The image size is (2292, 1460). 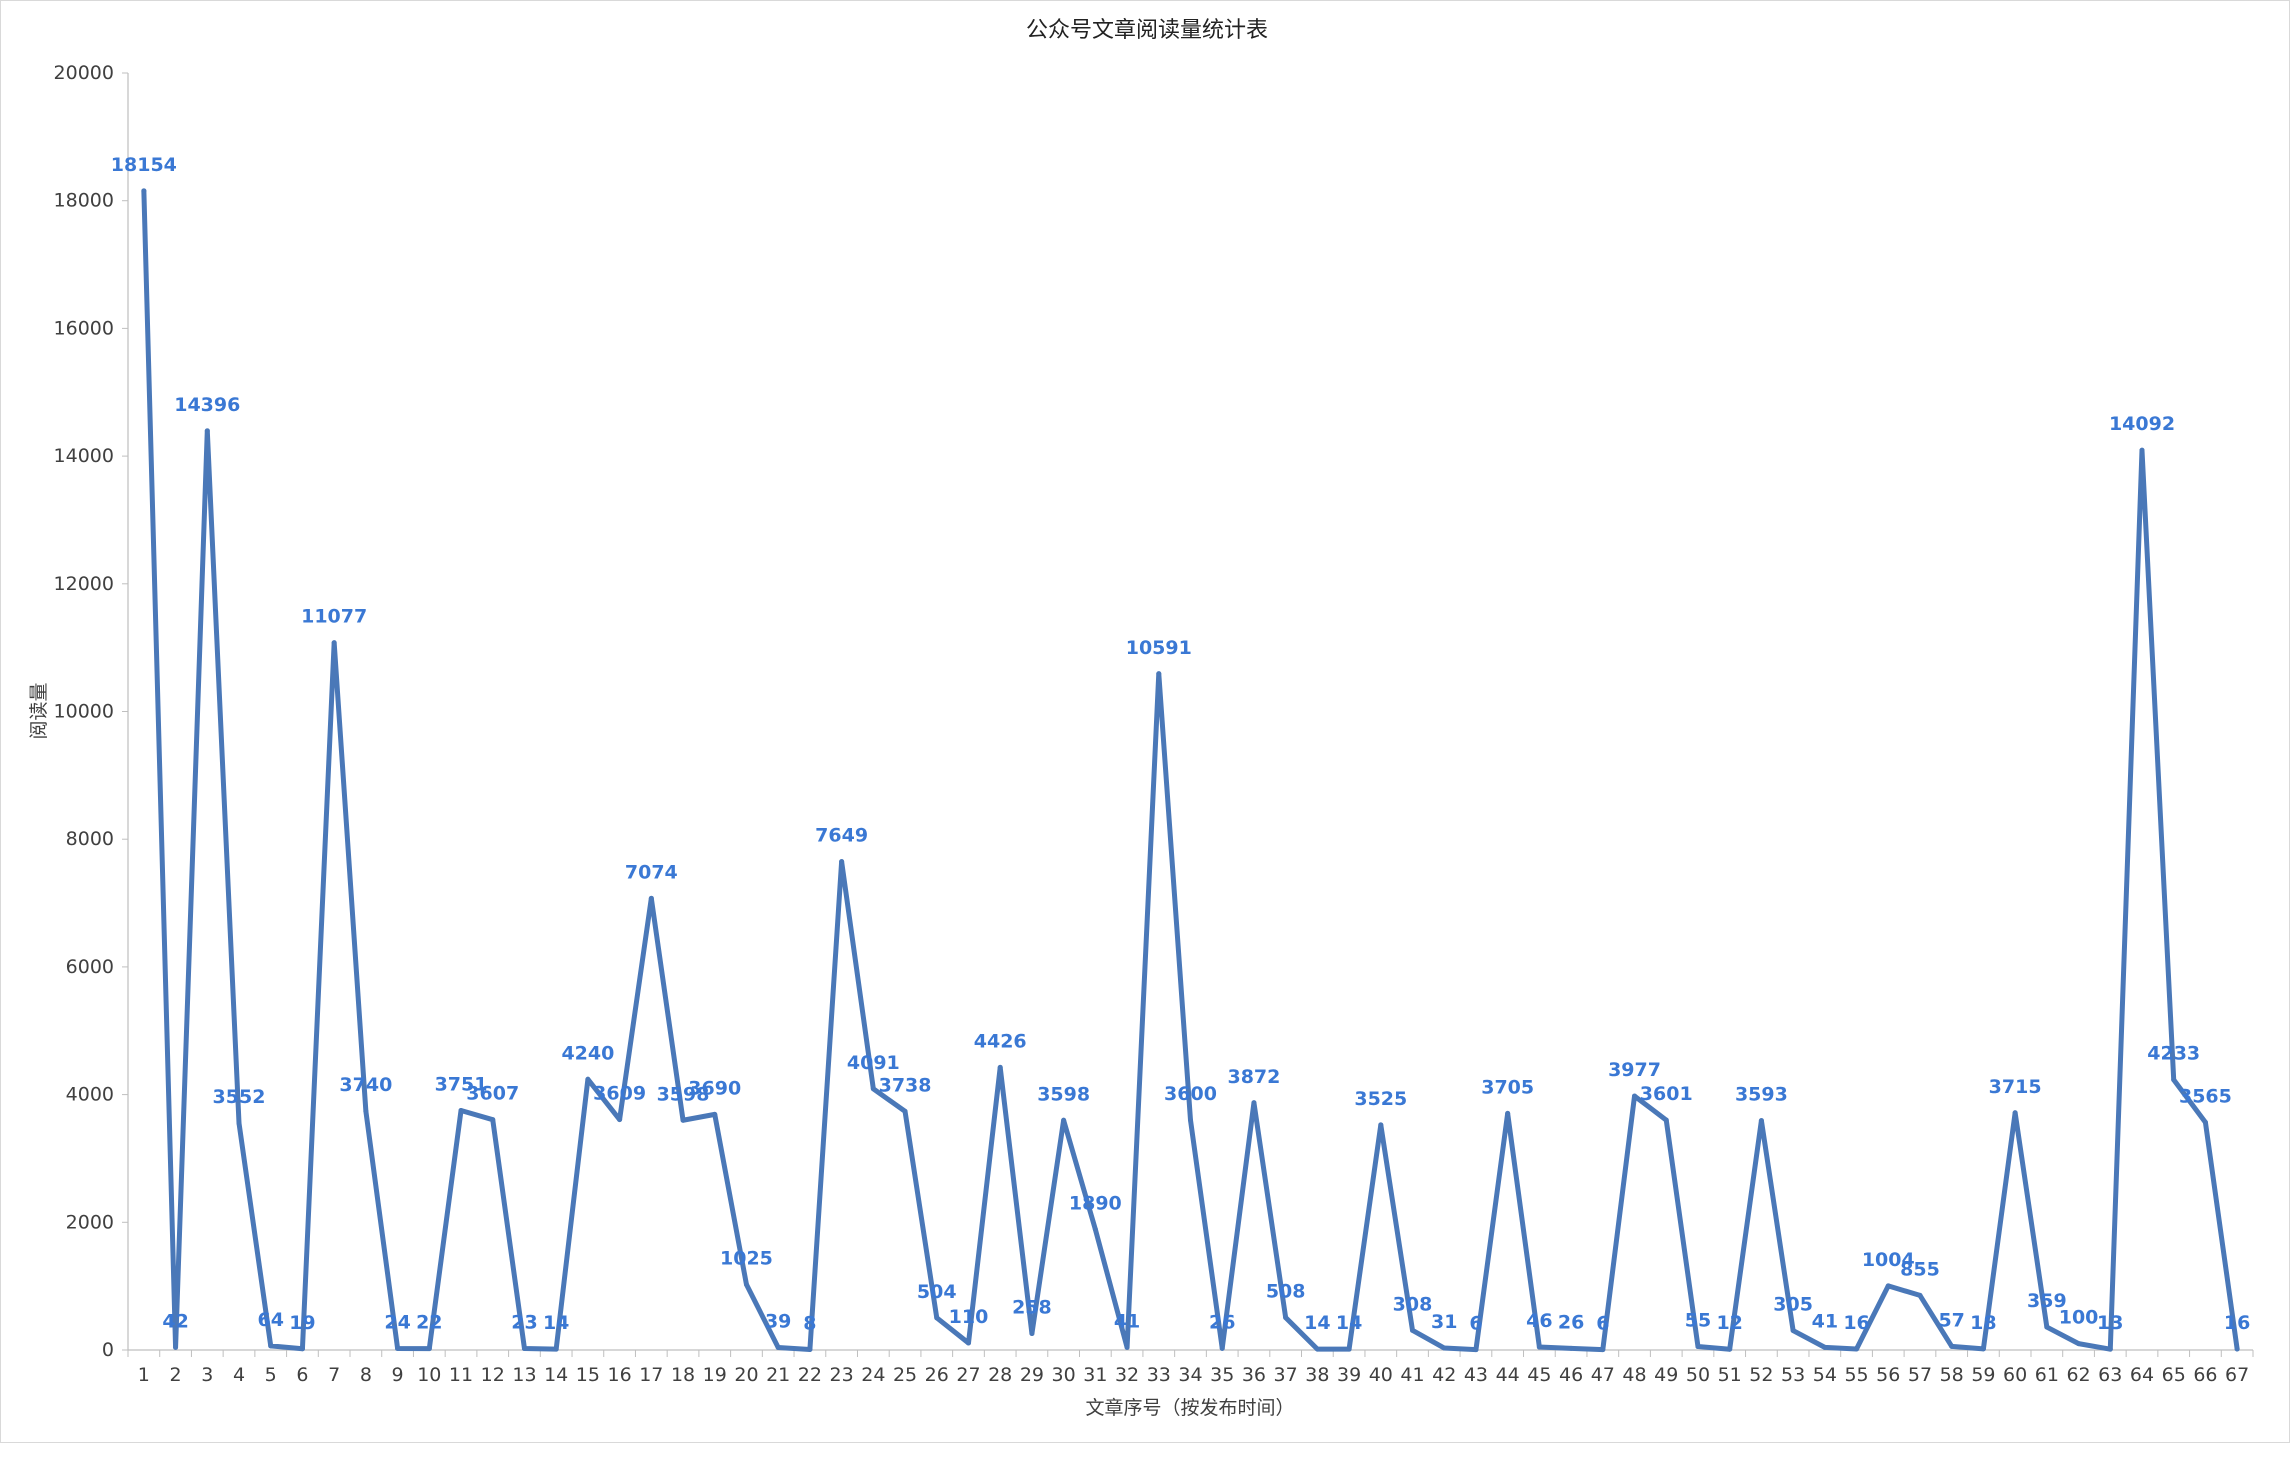 What do you see at coordinates (207, 405) in the screenshot?
I see `data-label: 14396` at bounding box center [207, 405].